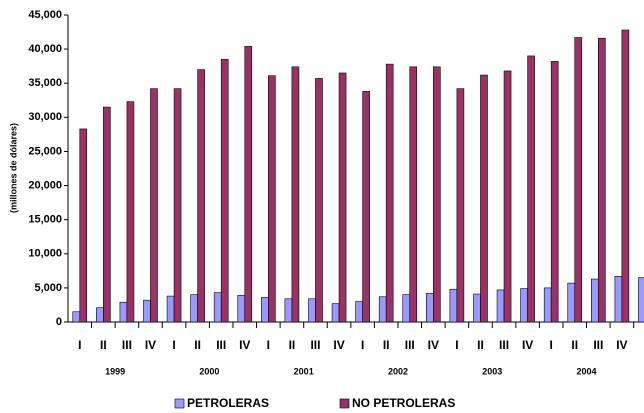 The image size is (644, 413). I want to click on year-label: 2003, so click(492, 371).